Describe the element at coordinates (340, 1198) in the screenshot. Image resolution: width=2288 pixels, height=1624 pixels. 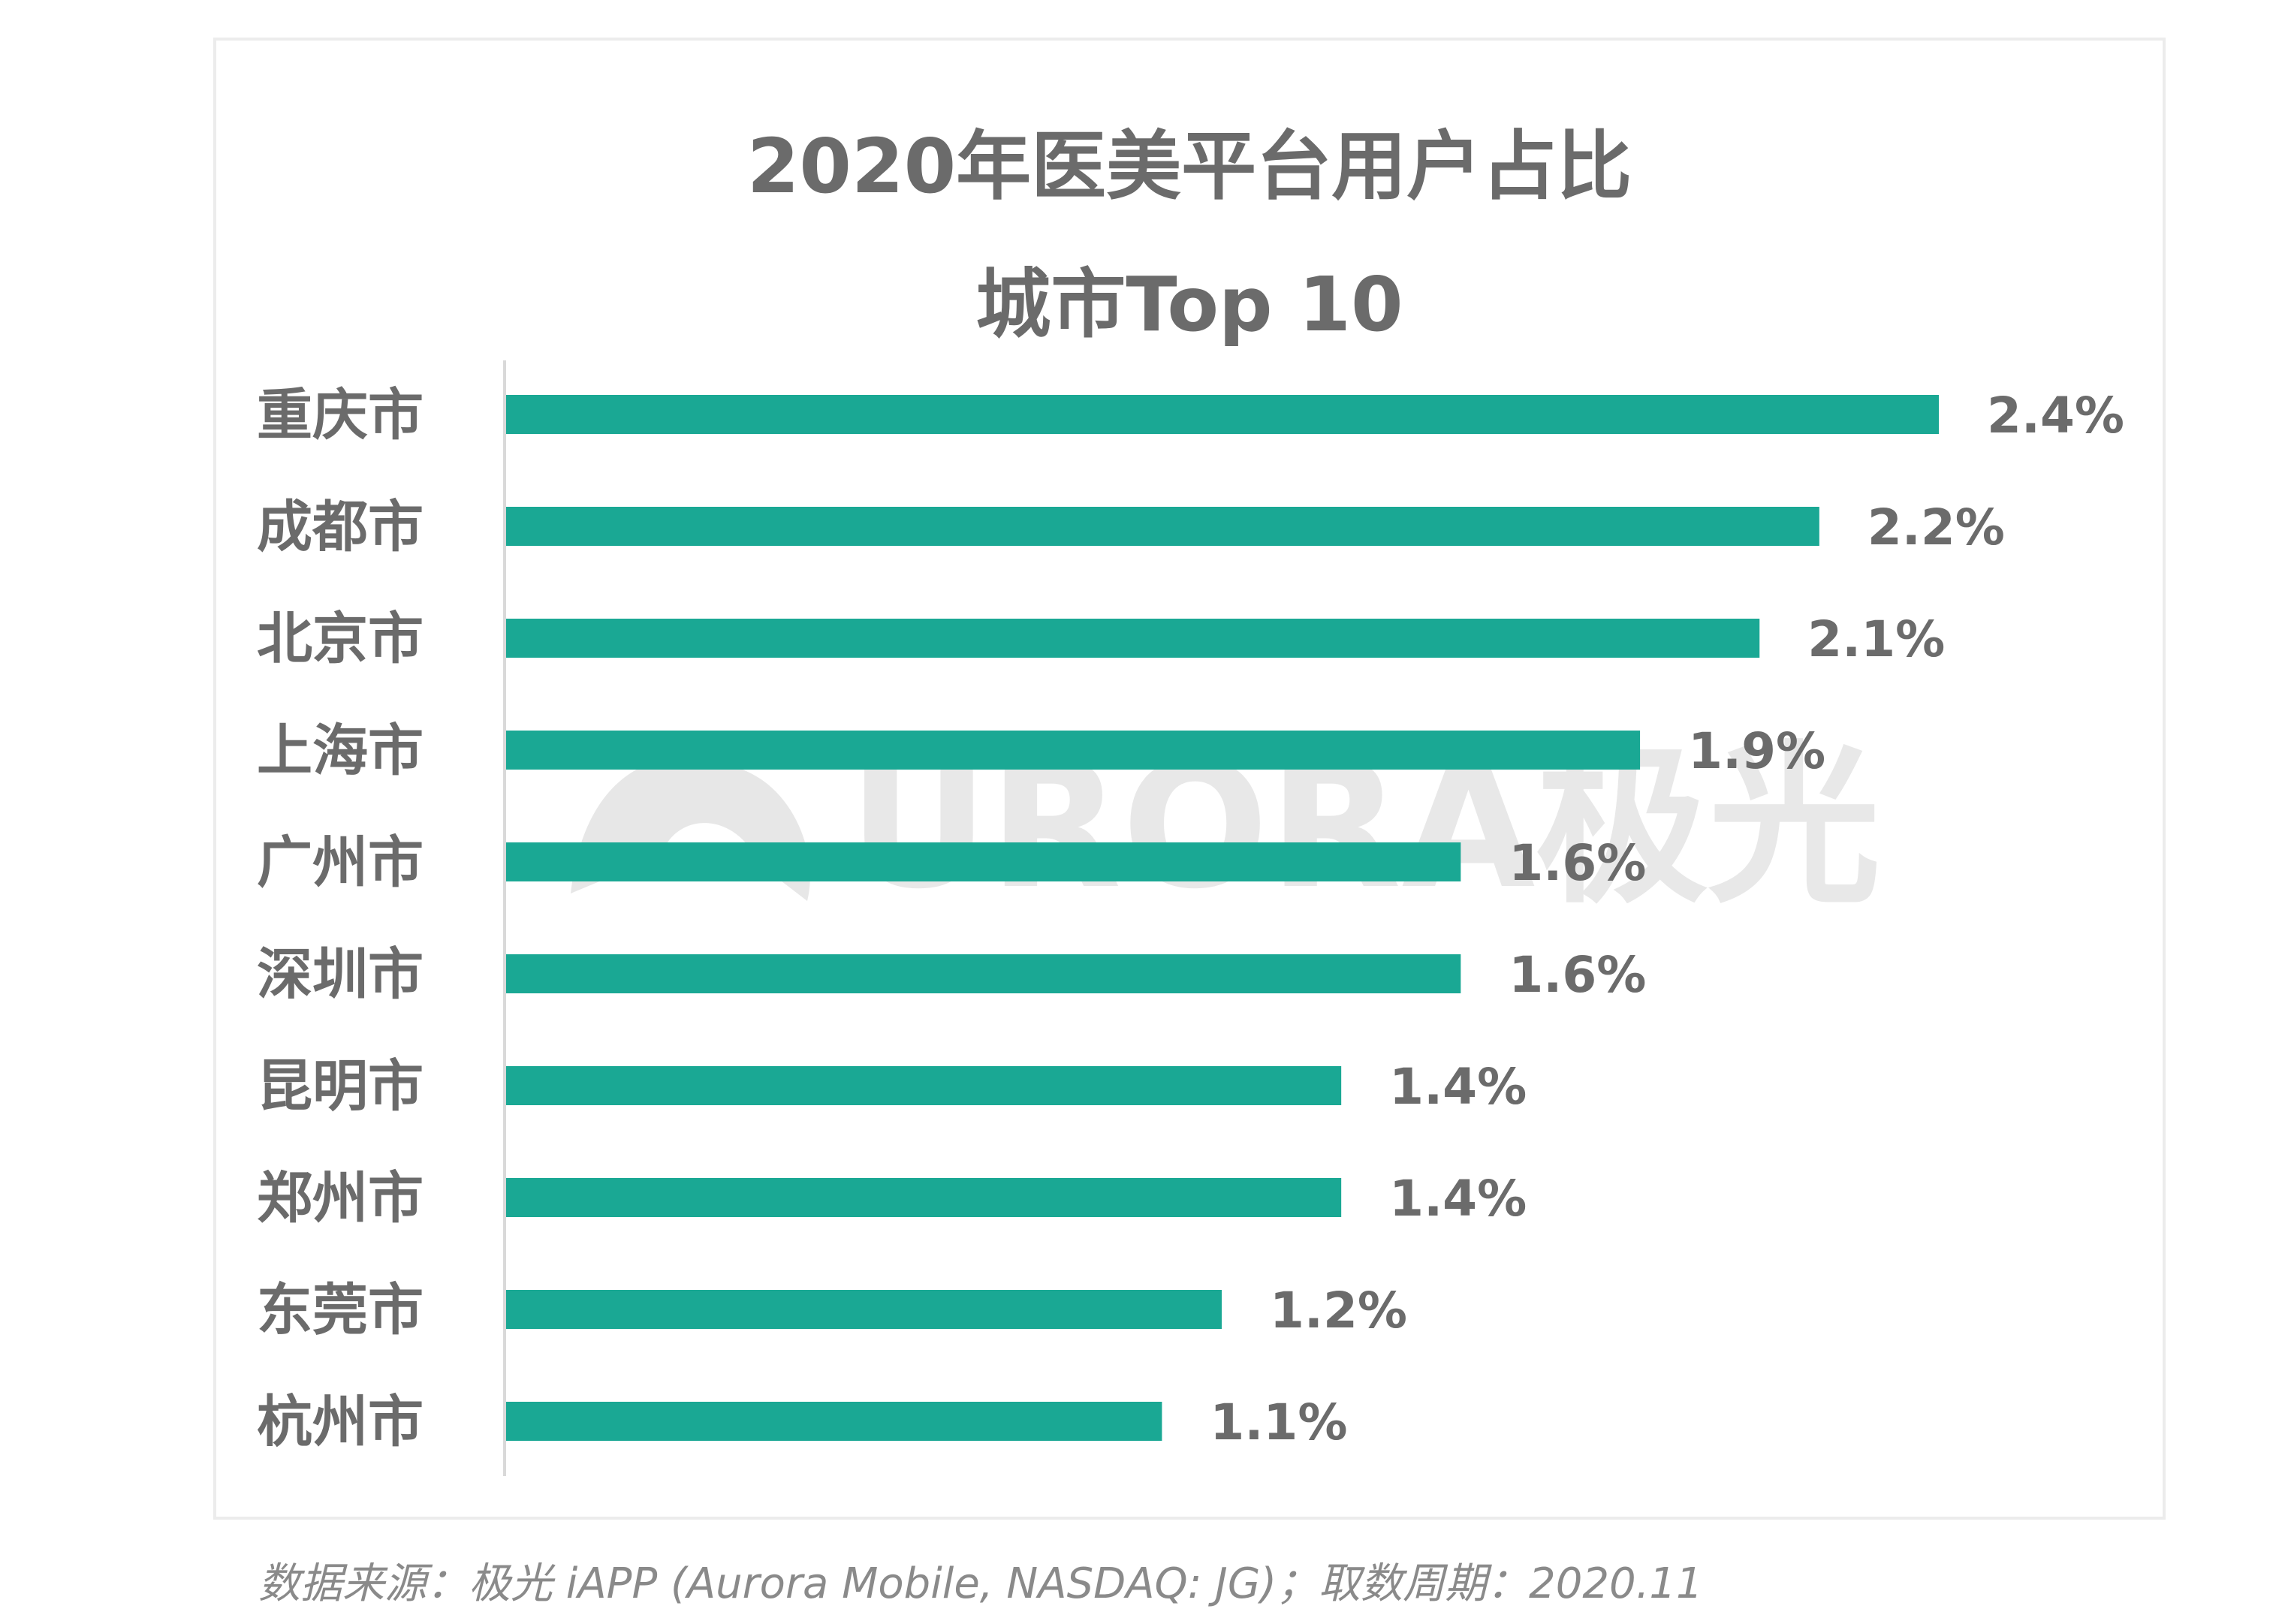
I see `category-label: 郑州市` at that location.